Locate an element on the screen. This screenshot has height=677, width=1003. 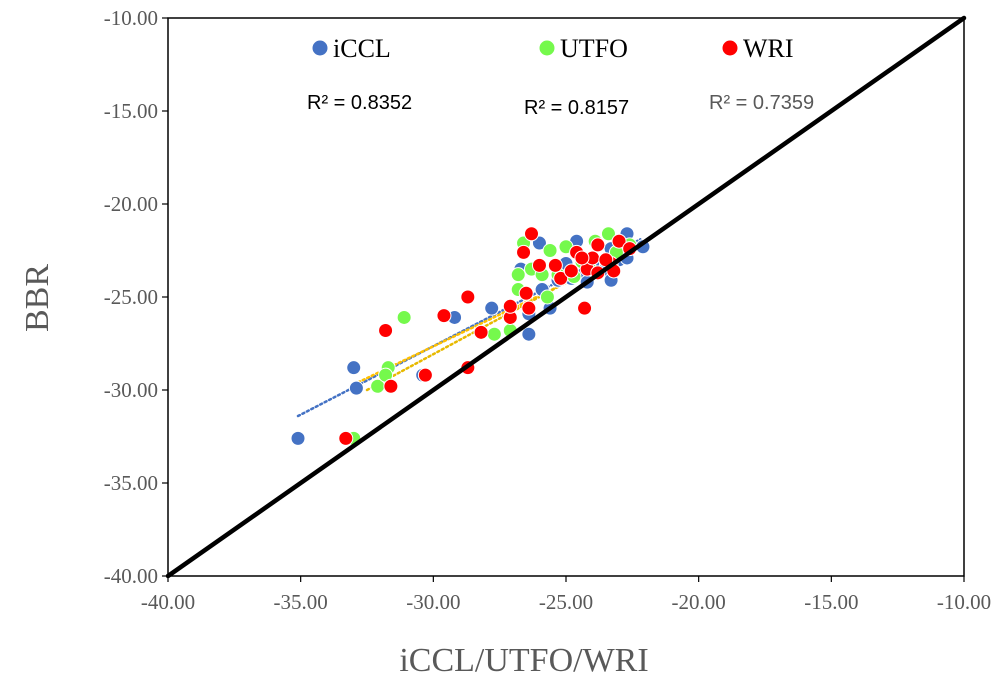
r2-label-utfo: R² = 0.8157 is located at coordinates (576, 108).